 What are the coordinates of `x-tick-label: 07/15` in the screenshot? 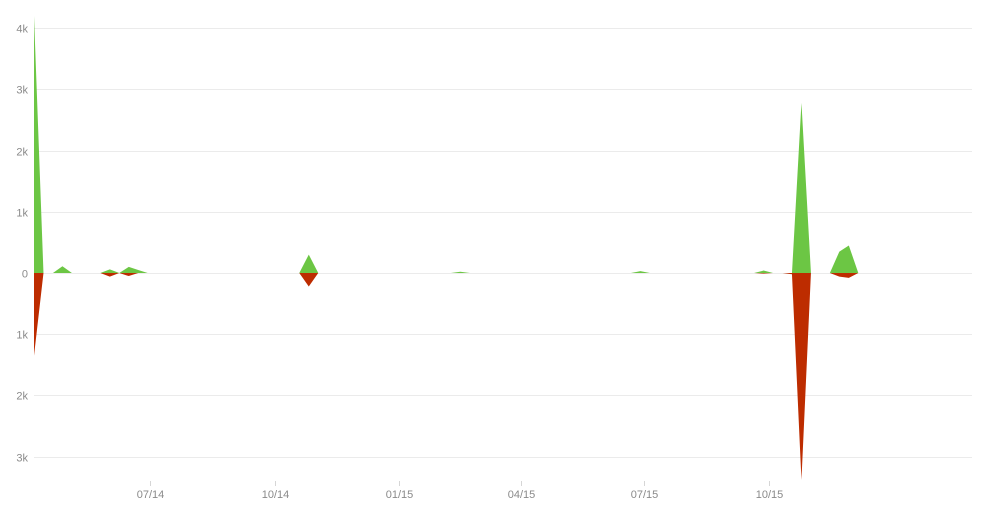 It's located at (645, 495).